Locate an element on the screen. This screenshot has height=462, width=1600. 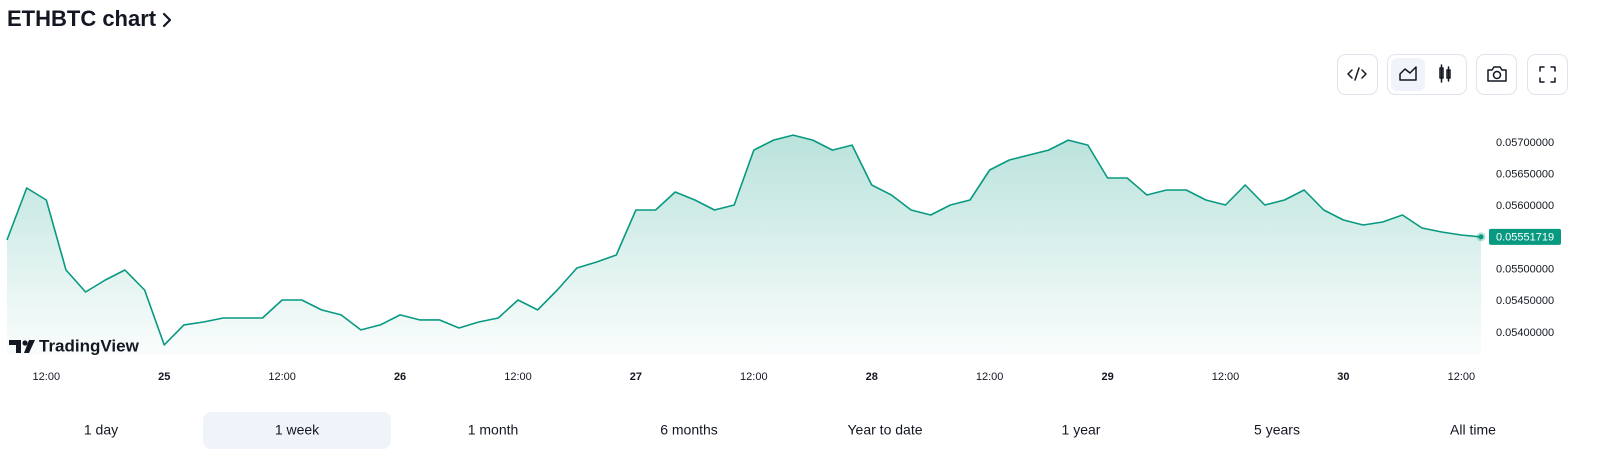
x-tick-label: 28 is located at coordinates (872, 377).